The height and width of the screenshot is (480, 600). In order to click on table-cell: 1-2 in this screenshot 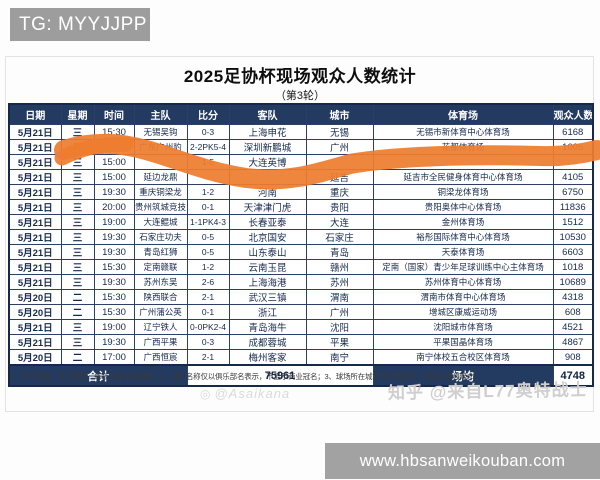, I will do `click(208, 192)`.